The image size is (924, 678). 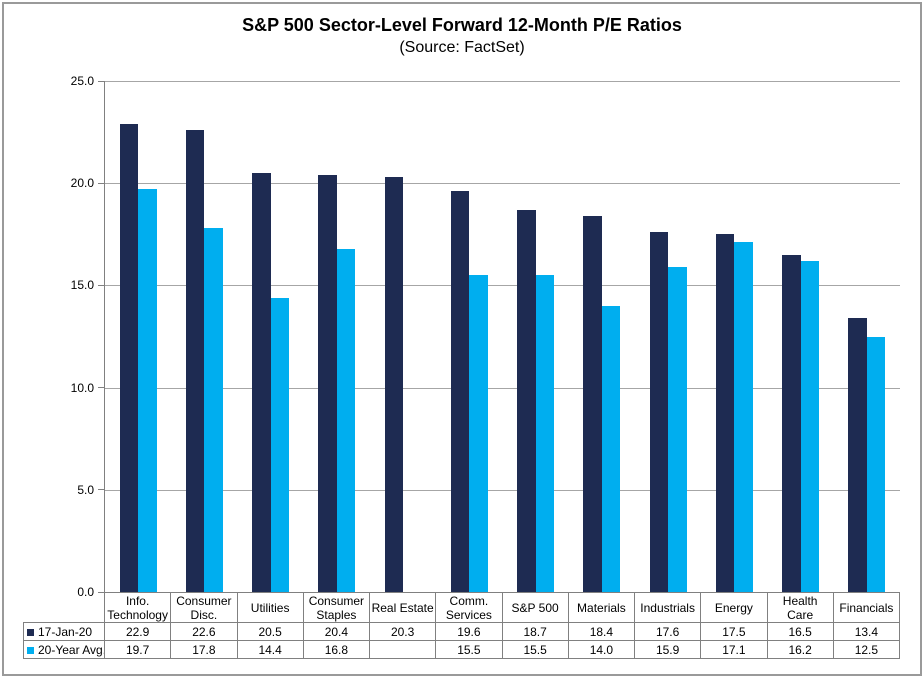 I want to click on category-header-cell: Industrials, so click(x=667, y=607).